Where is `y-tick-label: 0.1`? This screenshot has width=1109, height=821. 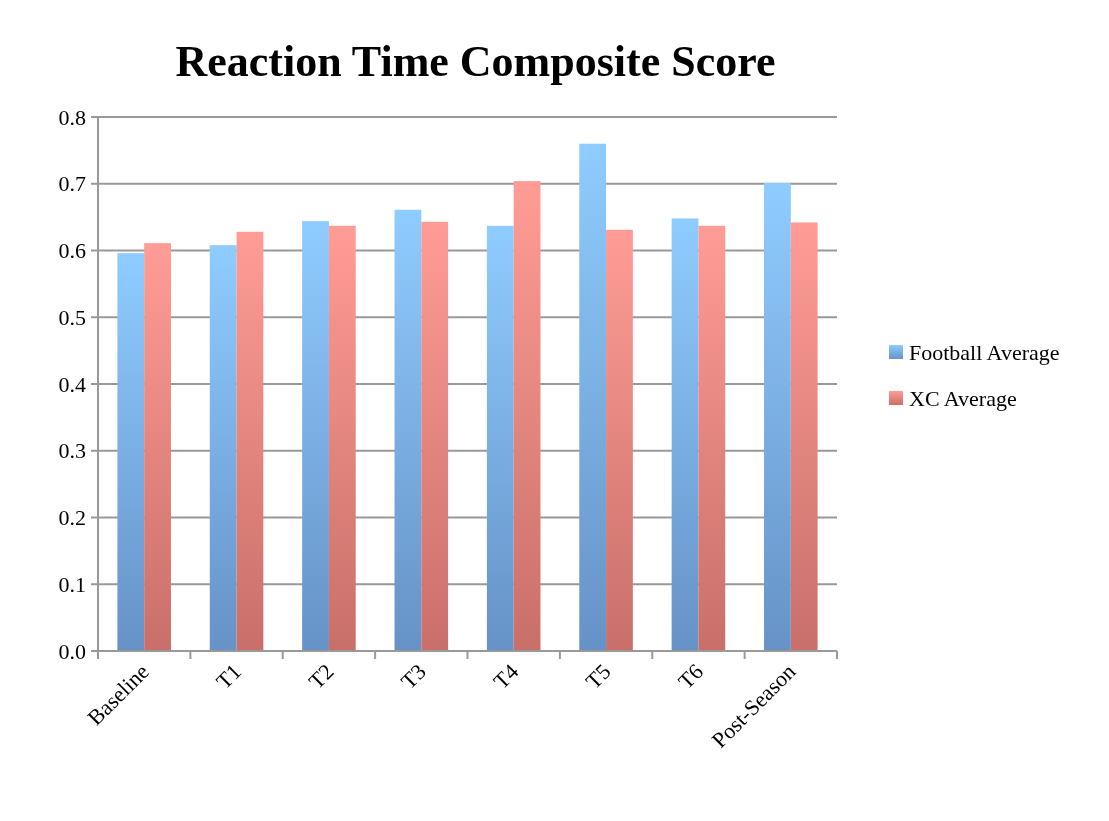 y-tick-label: 0.1 is located at coordinates (72, 584).